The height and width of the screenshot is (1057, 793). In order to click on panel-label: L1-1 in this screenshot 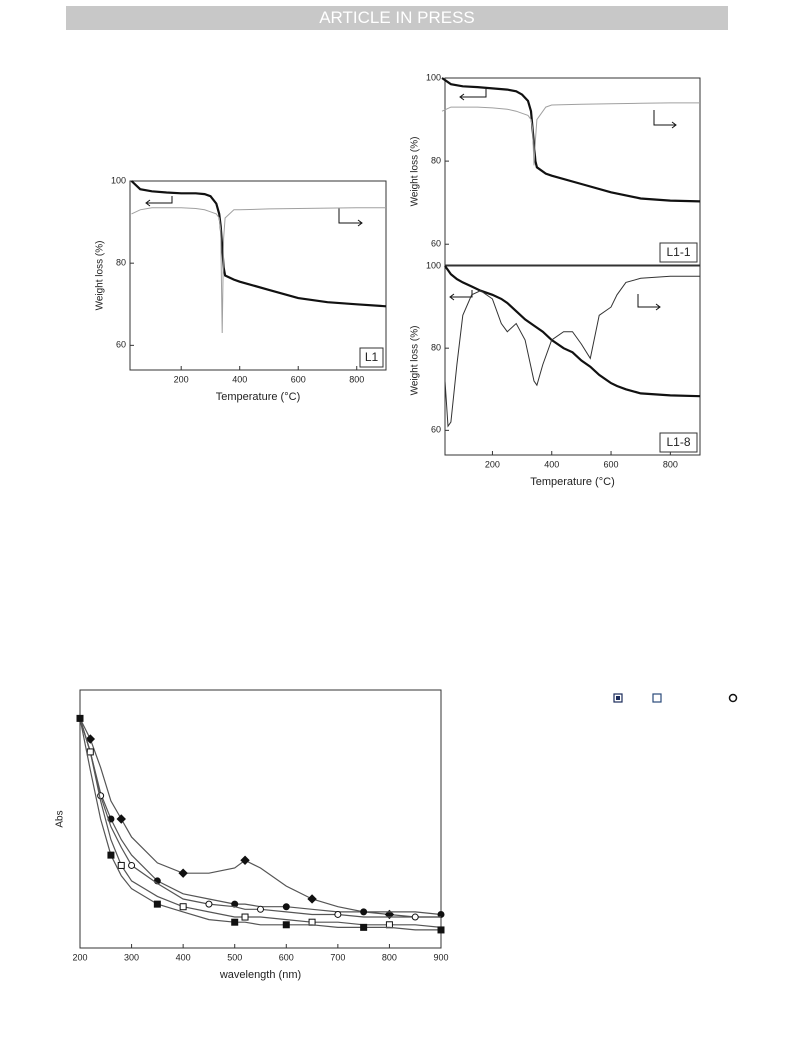, I will do `click(678, 252)`.